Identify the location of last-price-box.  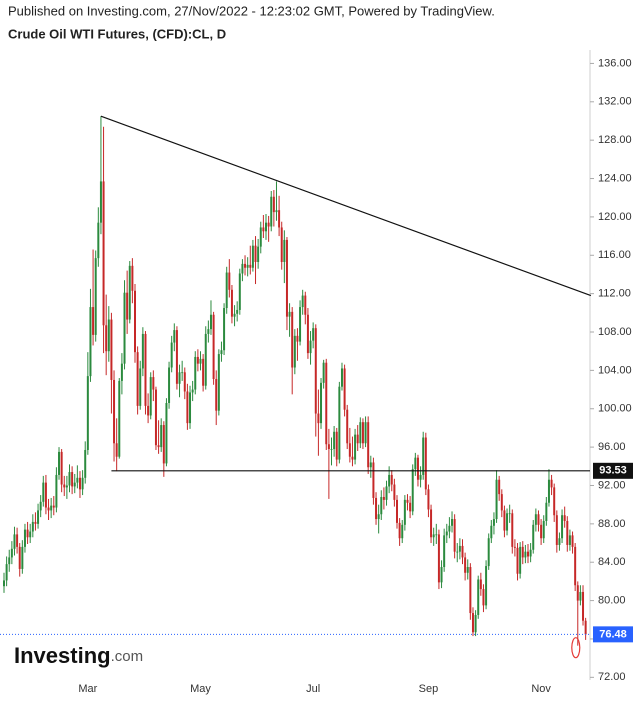
(613, 634).